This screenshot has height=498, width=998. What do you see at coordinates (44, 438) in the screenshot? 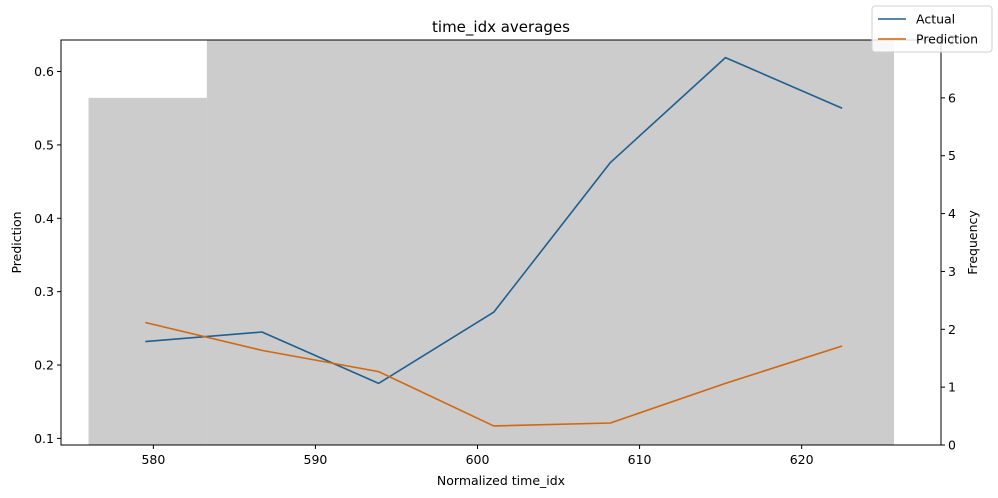
I see `y-tick-label: 0.1` at bounding box center [44, 438].